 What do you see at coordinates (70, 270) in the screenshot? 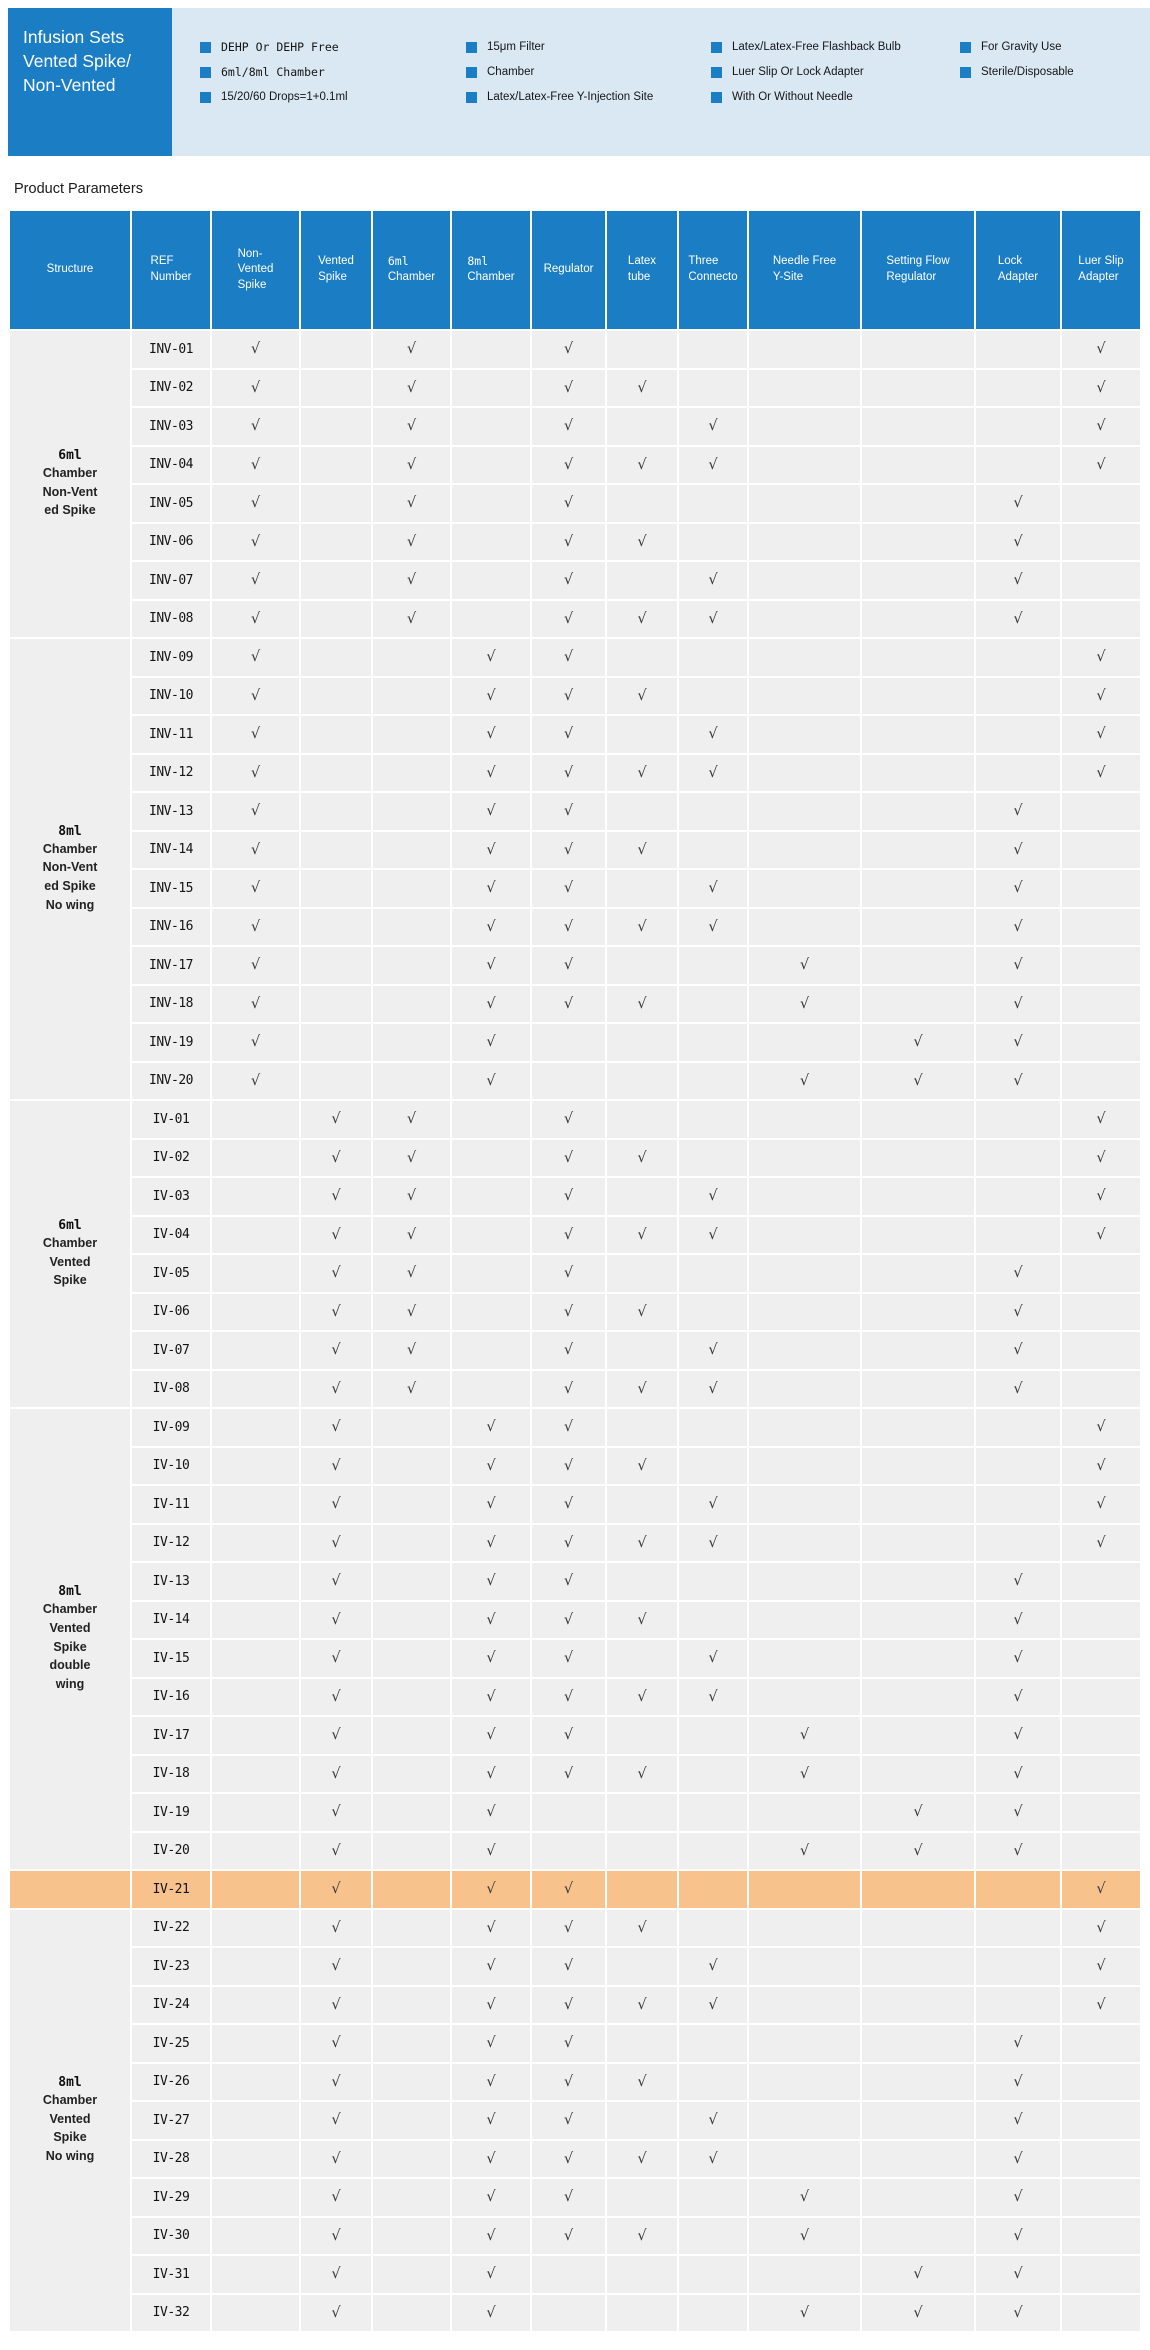
I see `header-label: Structure` at bounding box center [70, 270].